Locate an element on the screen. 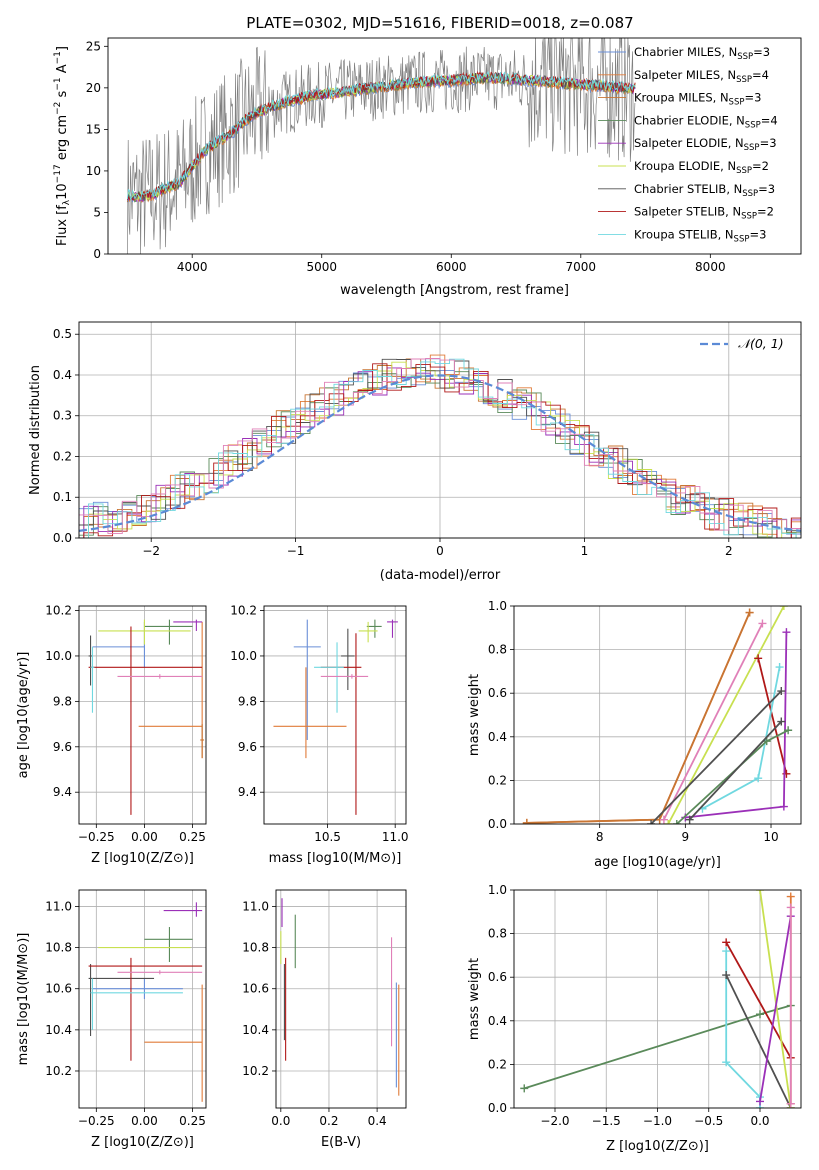 This screenshot has width=819, height=1170. age_vs_Z-axes: −0.25 0.00 0.25 9.4 9.6 9.8 10.0 10.2 is located at coordinates (125, 724).